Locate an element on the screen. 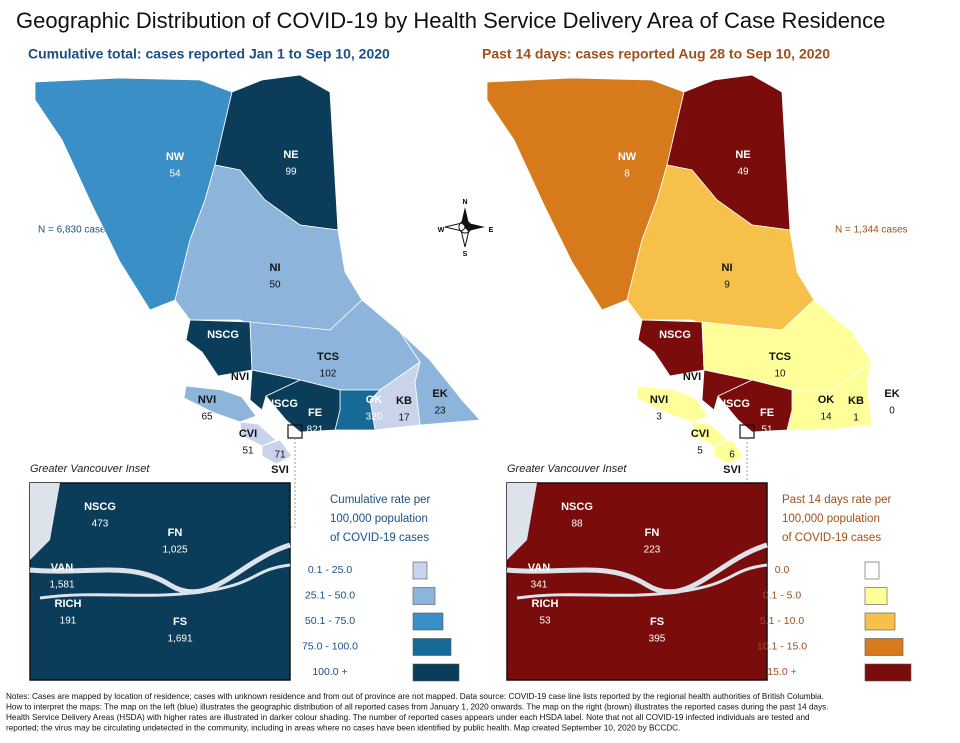 The width and height of the screenshot is (960, 743). region-count: 10 is located at coordinates (780, 374).